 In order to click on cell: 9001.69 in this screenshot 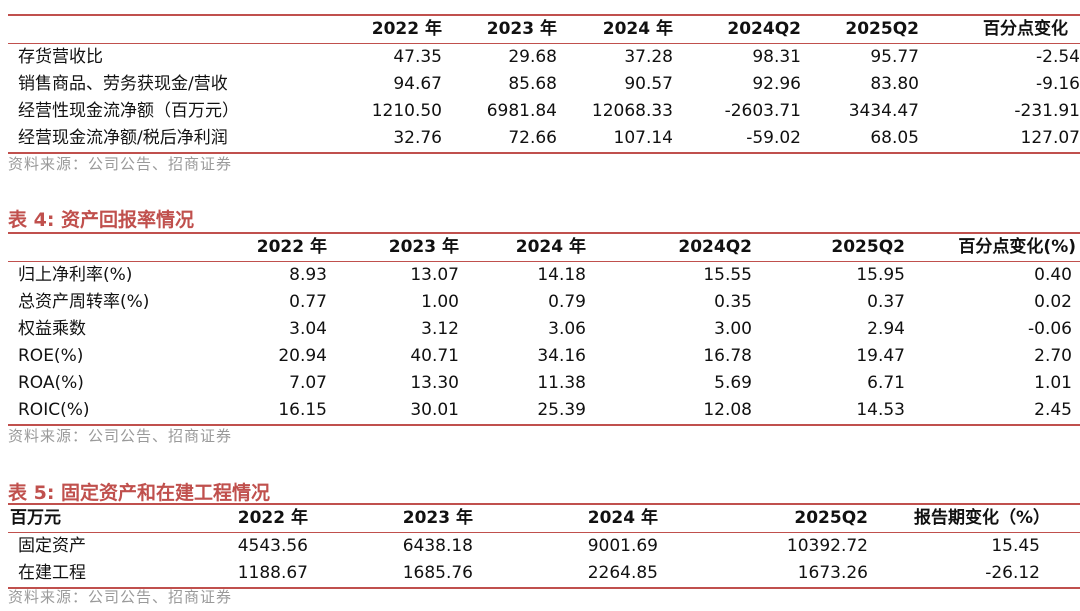, I will do `click(622, 546)`.